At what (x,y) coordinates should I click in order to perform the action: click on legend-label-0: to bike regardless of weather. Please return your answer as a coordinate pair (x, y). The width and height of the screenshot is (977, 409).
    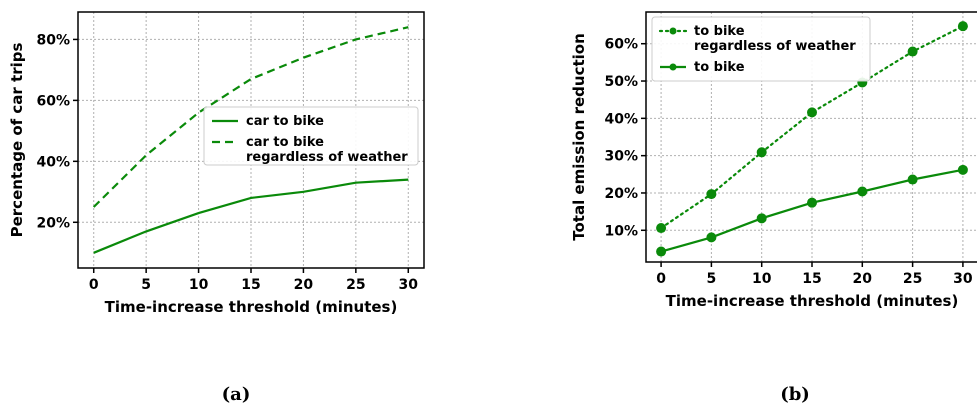
    Looking at the image, I should click on (775, 39).